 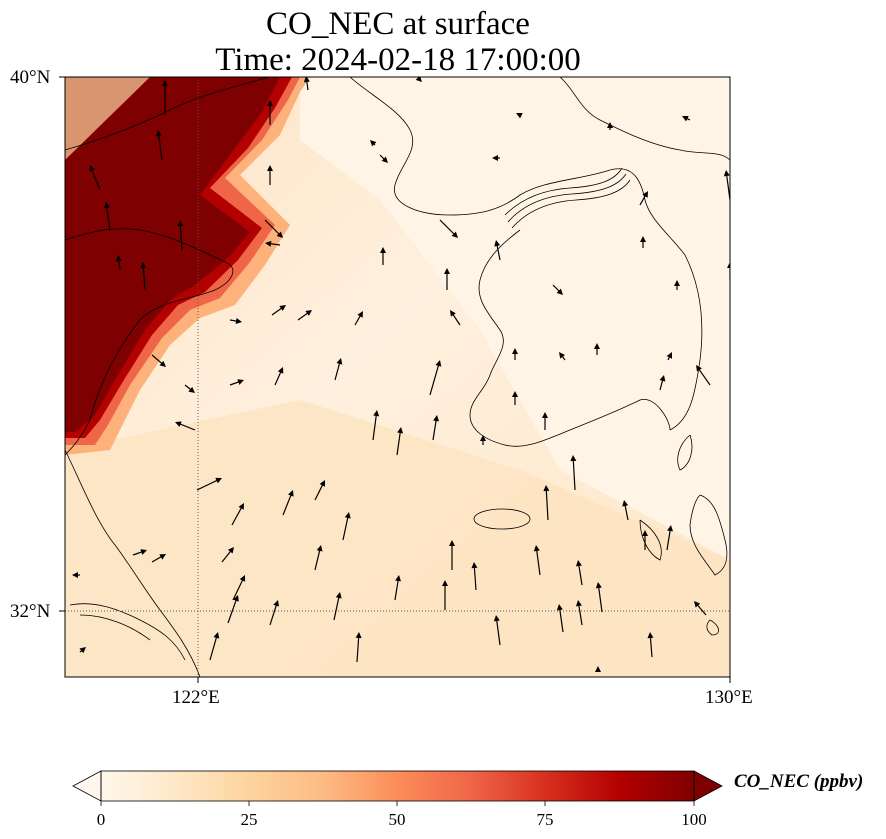 I want to click on colorbar-title: CO_NEC (ppbv), so click(x=799, y=781).